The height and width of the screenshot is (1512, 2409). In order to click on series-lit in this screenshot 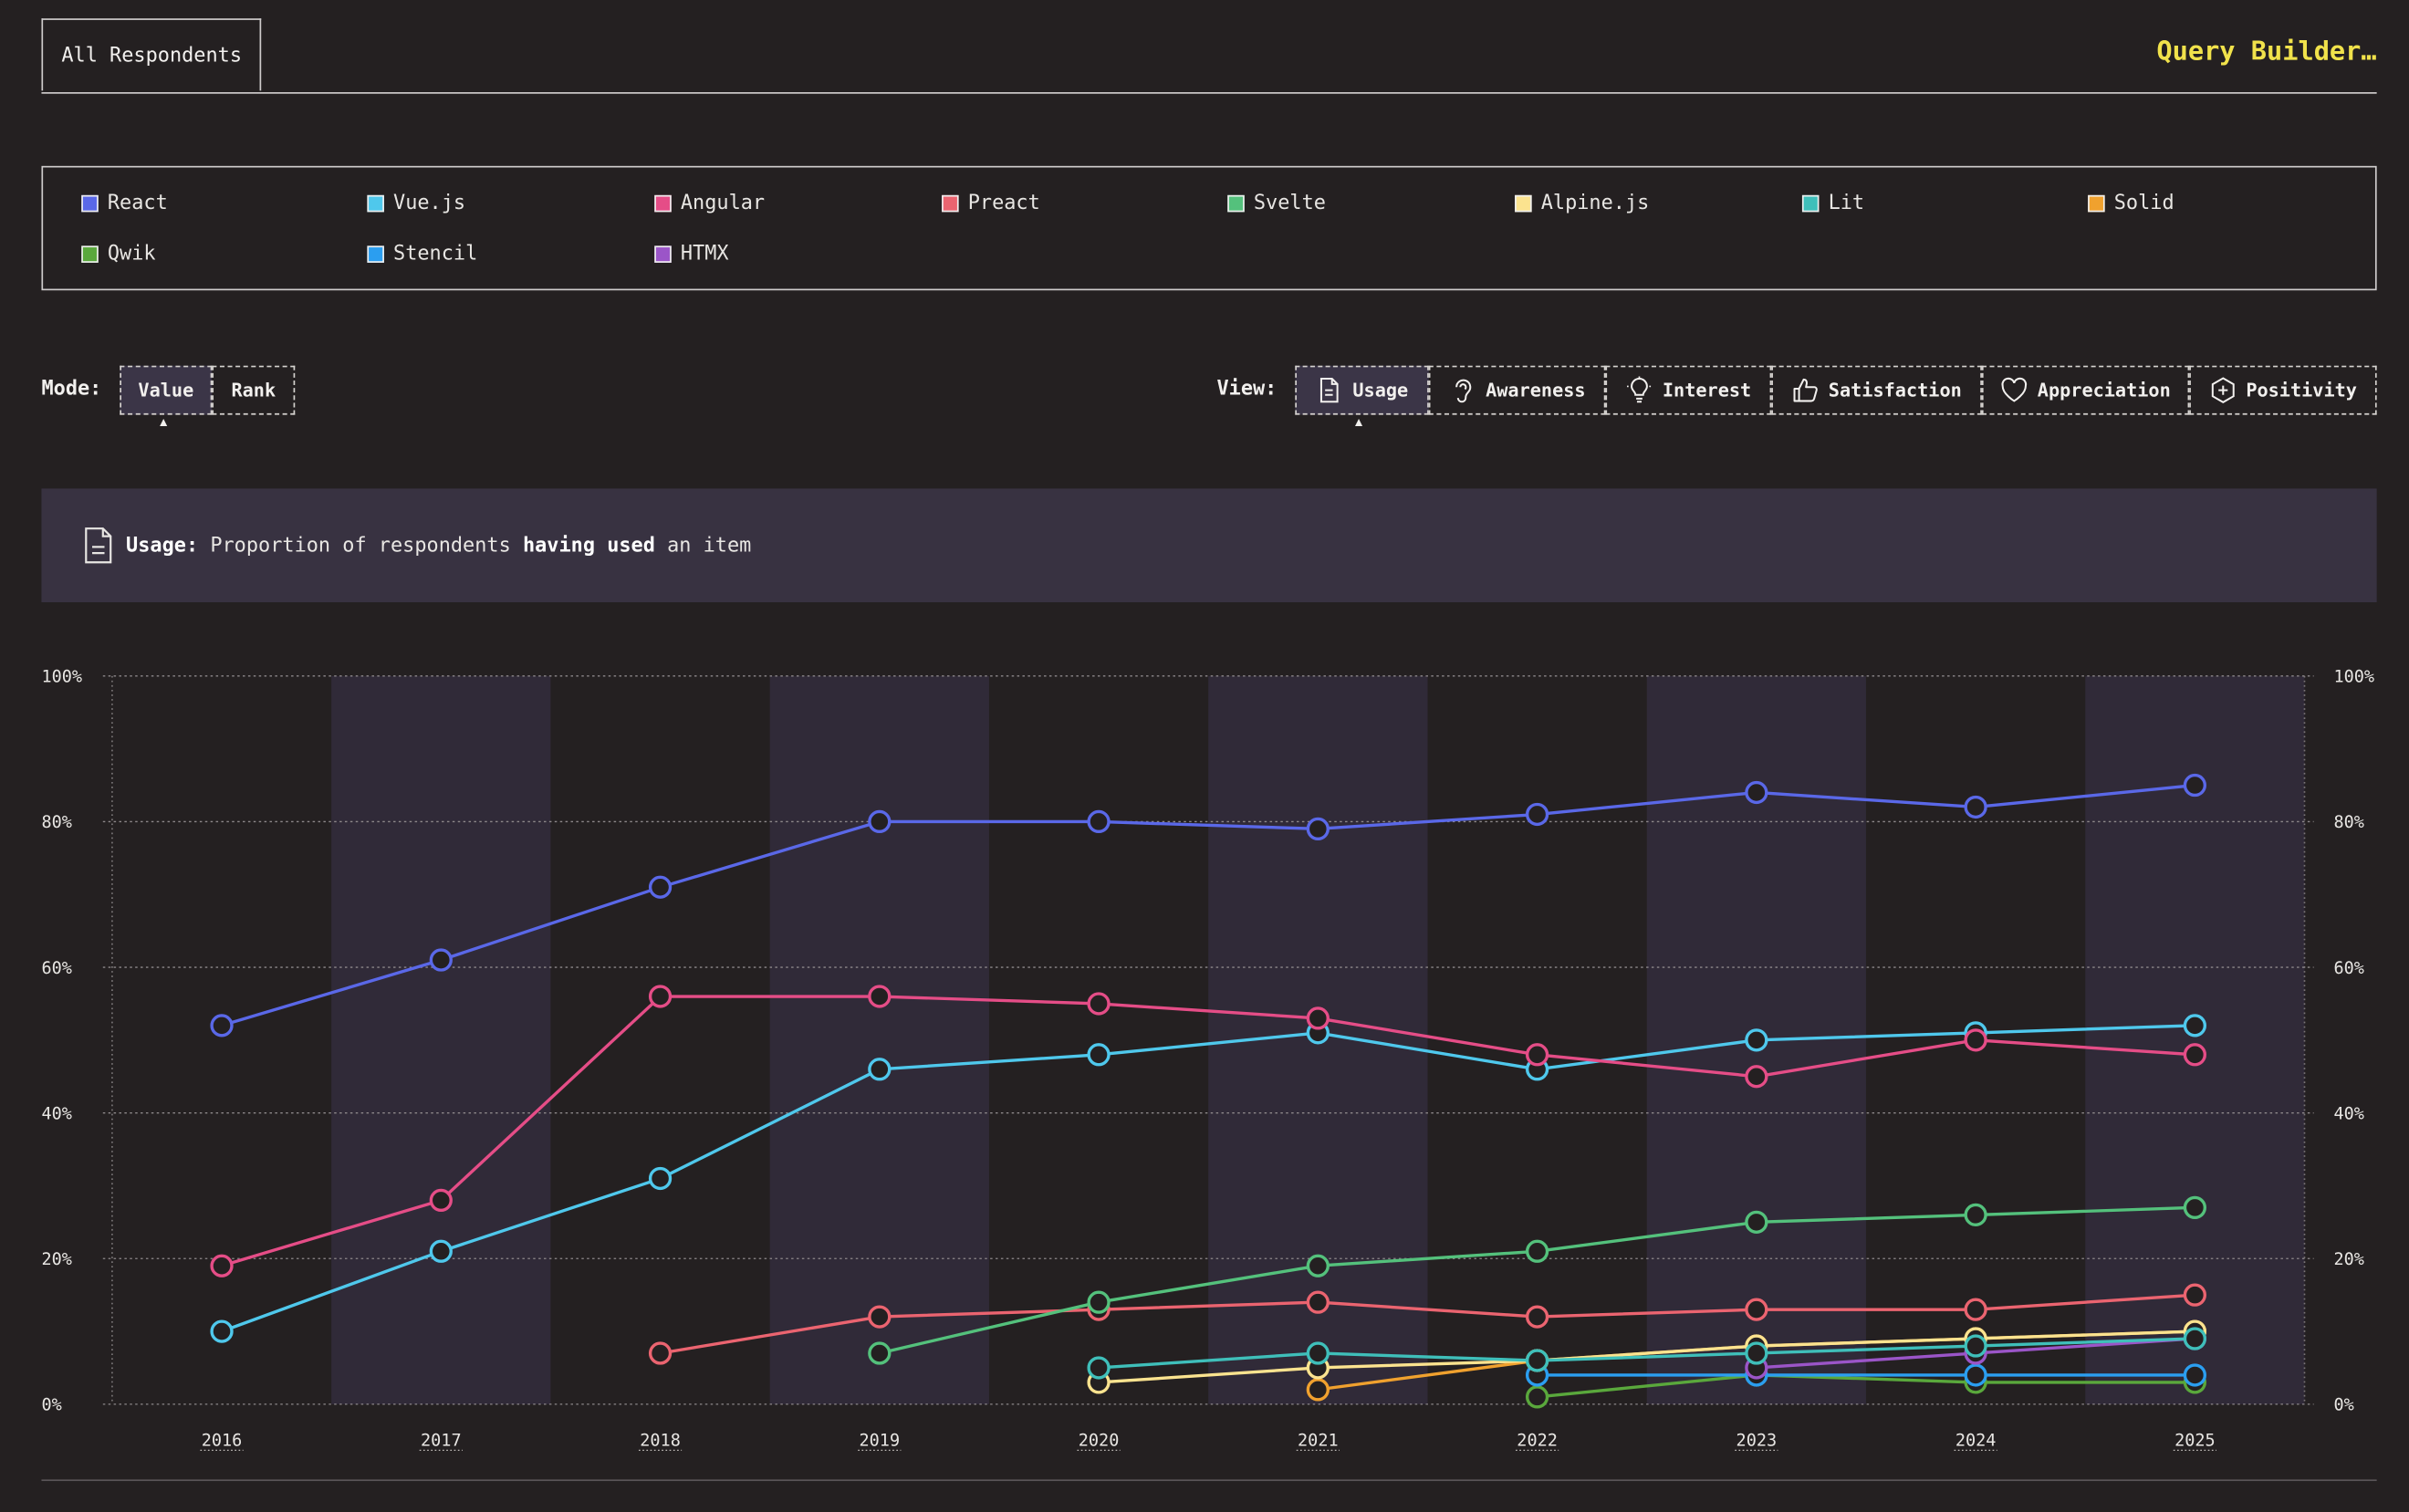, I will do `click(1647, 1353)`.